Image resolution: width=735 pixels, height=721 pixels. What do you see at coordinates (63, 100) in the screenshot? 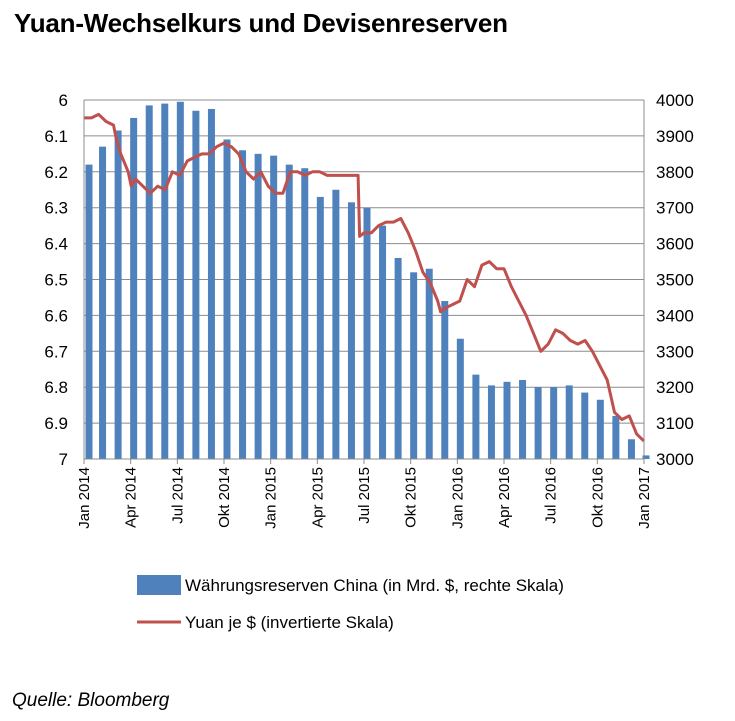
I see `left-tick-label: 6` at bounding box center [63, 100].